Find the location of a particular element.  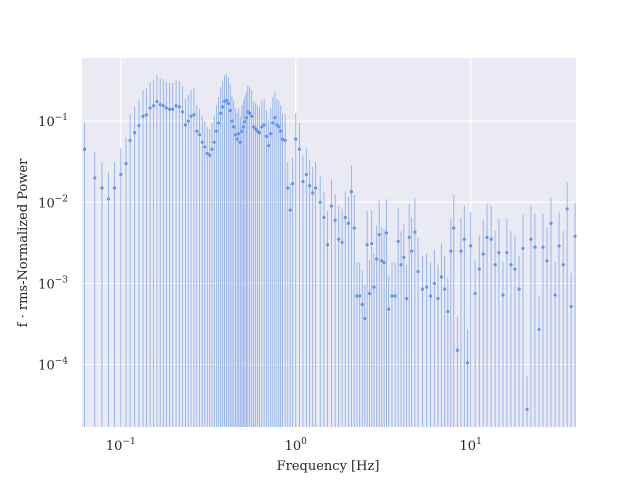

y-tick-labels: 10⁻¹ 10⁻² 10⁻³ 10⁻⁴ is located at coordinates (53, 243).